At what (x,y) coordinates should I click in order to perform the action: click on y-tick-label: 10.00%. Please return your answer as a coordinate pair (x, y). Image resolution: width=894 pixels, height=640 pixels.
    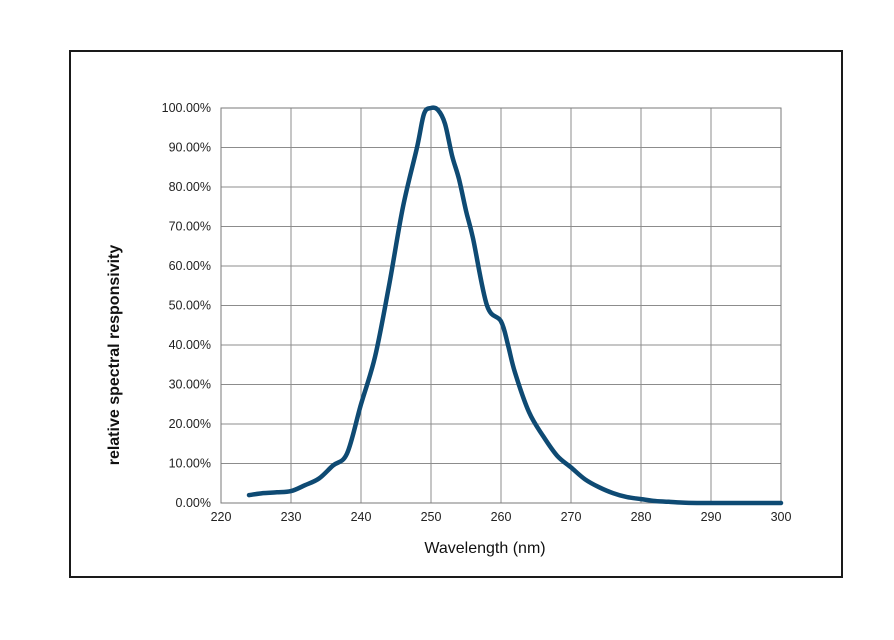
    Looking at the image, I should click on (190, 464).